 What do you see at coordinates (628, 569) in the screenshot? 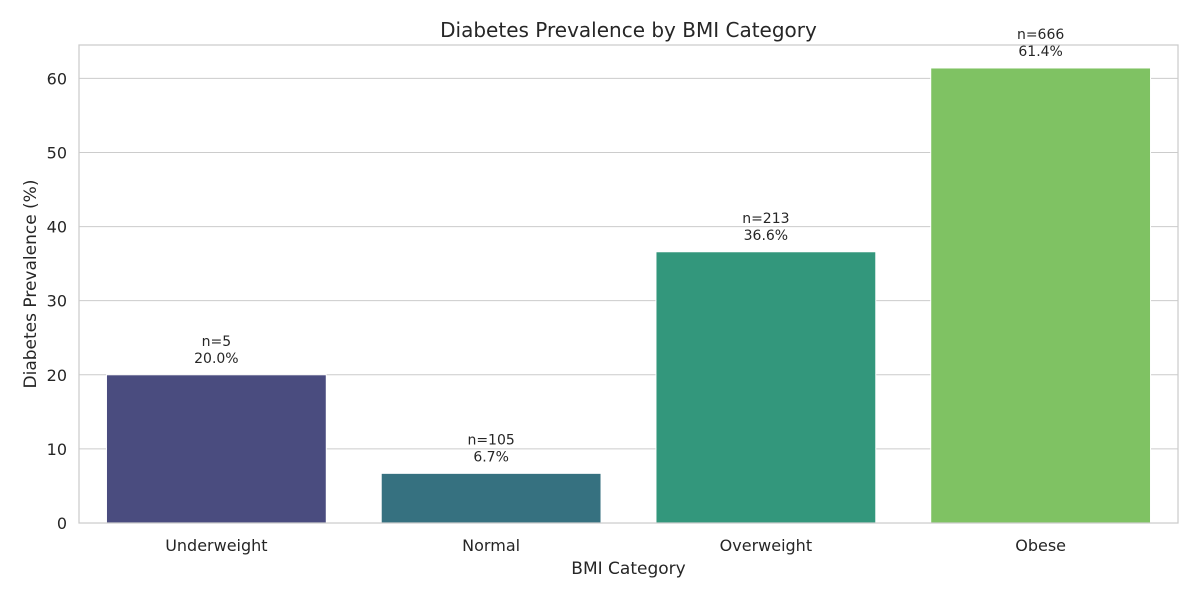
I see `x-axis-label: BMI Category` at bounding box center [628, 569].